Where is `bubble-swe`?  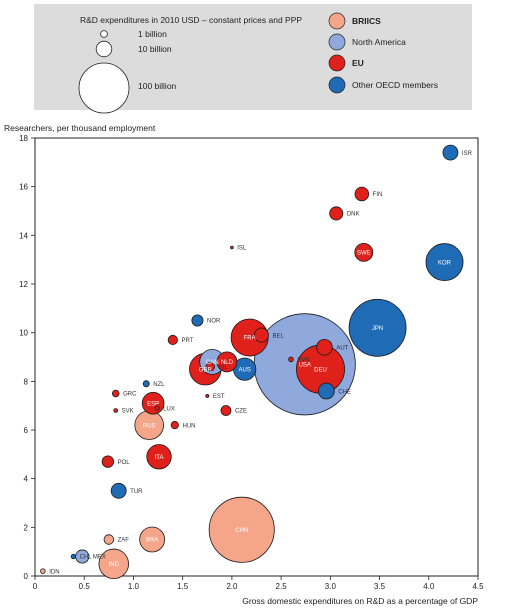
bubble-swe is located at coordinates (364, 252).